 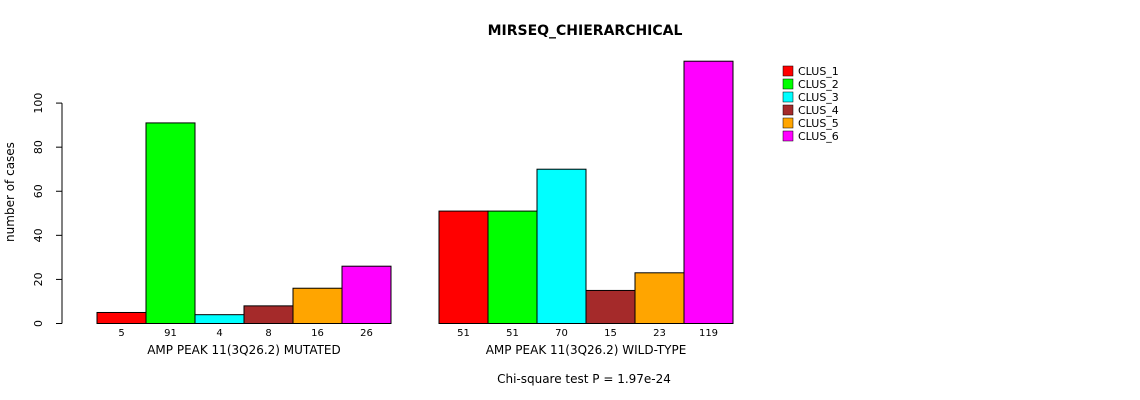 What do you see at coordinates (38, 323) in the screenshot?
I see `y-tick-label: 0` at bounding box center [38, 323].